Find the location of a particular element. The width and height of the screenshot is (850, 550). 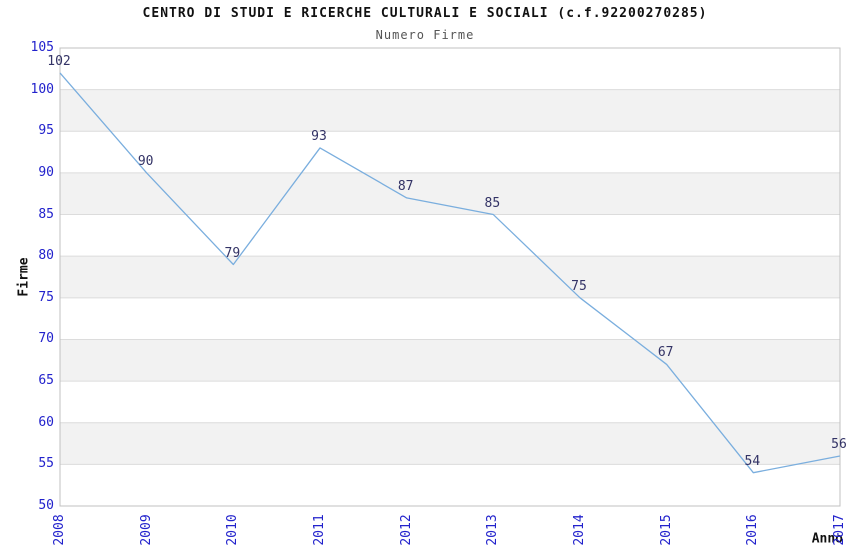

data-label: 79 is located at coordinates (232, 253).